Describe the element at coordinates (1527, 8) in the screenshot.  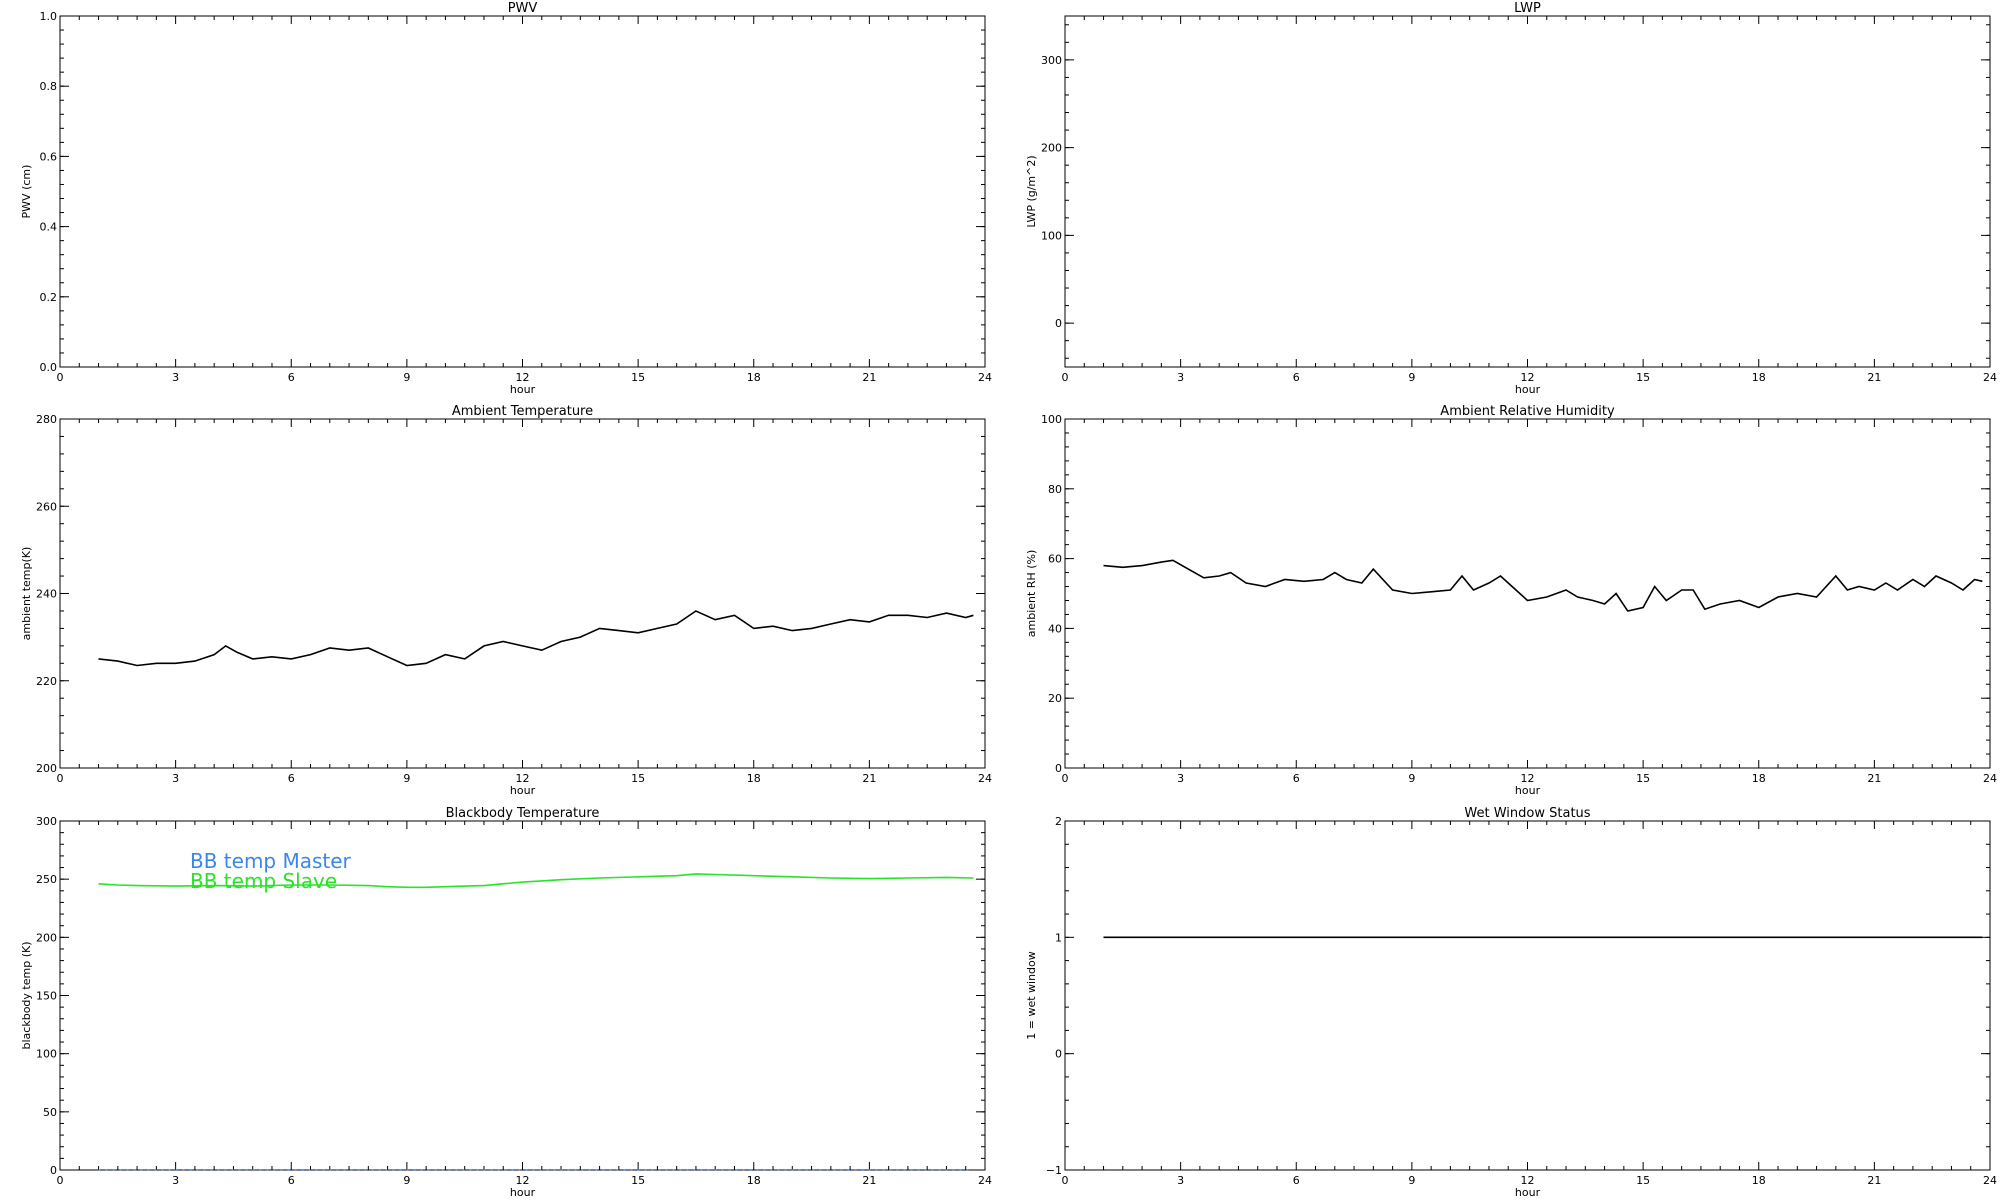
I see `chart-title: LWP` at that location.